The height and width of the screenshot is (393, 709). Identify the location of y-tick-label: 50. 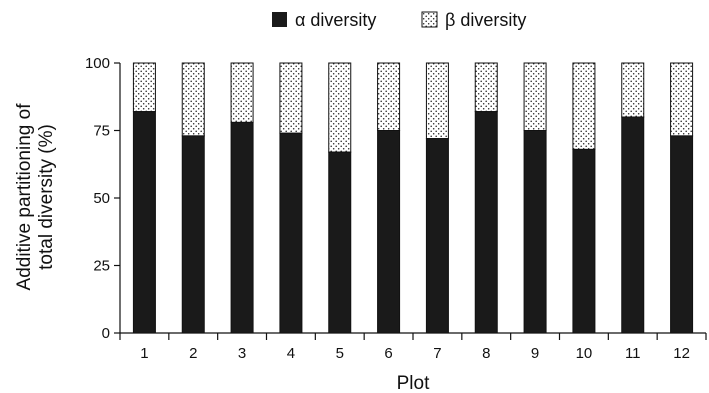
(101, 198).